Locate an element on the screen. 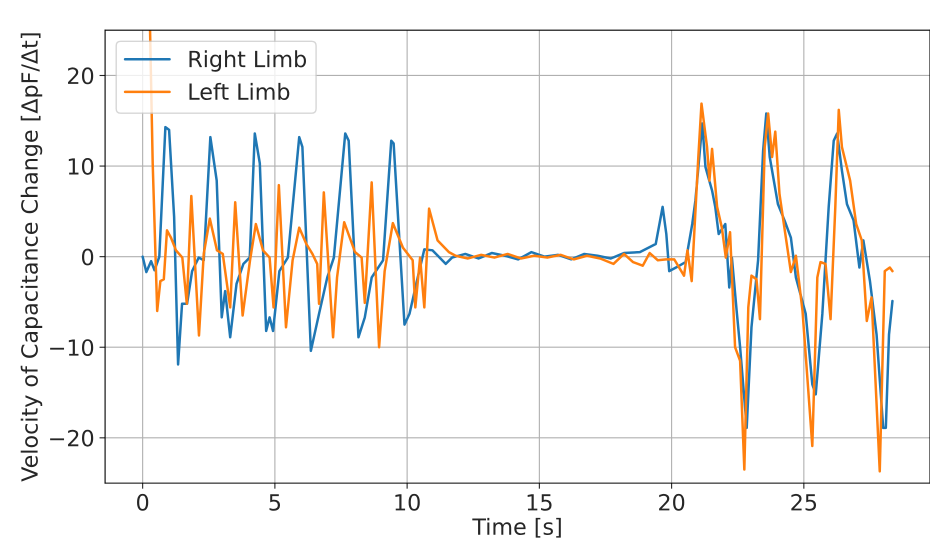 The width and height of the screenshot is (930, 549). x-tick-label: 15 is located at coordinates (540, 502).